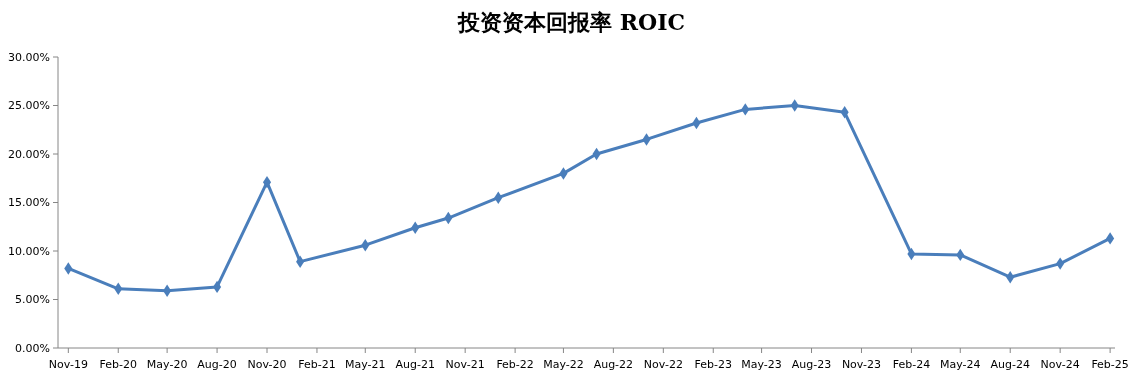  Describe the element at coordinates (861, 364) in the screenshot. I see `x-tick-label: Nov-23` at that location.